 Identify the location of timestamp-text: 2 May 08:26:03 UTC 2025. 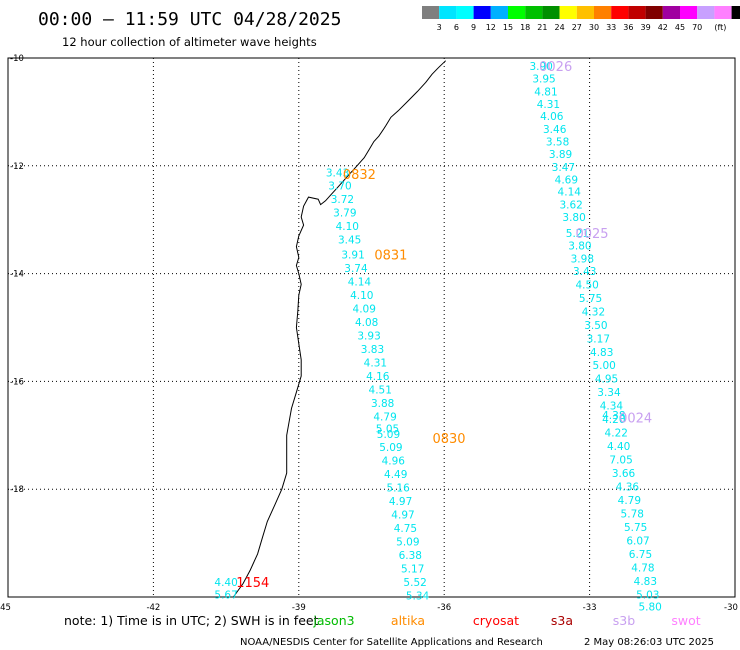
(649, 642).